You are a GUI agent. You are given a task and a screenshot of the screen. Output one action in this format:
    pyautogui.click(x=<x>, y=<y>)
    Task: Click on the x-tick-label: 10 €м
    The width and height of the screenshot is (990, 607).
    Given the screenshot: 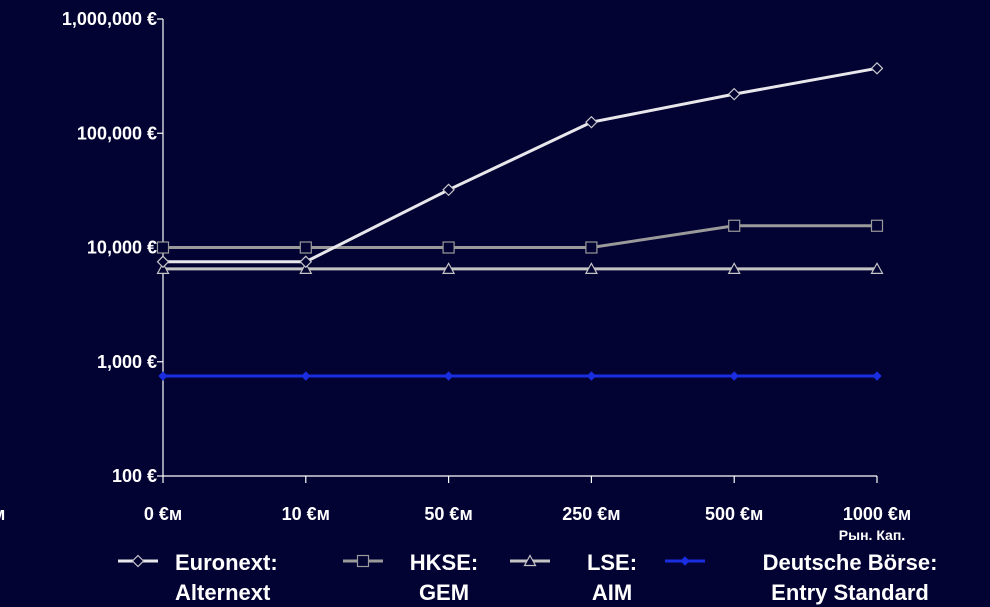 What is the action you would take?
    pyautogui.click(x=306, y=514)
    